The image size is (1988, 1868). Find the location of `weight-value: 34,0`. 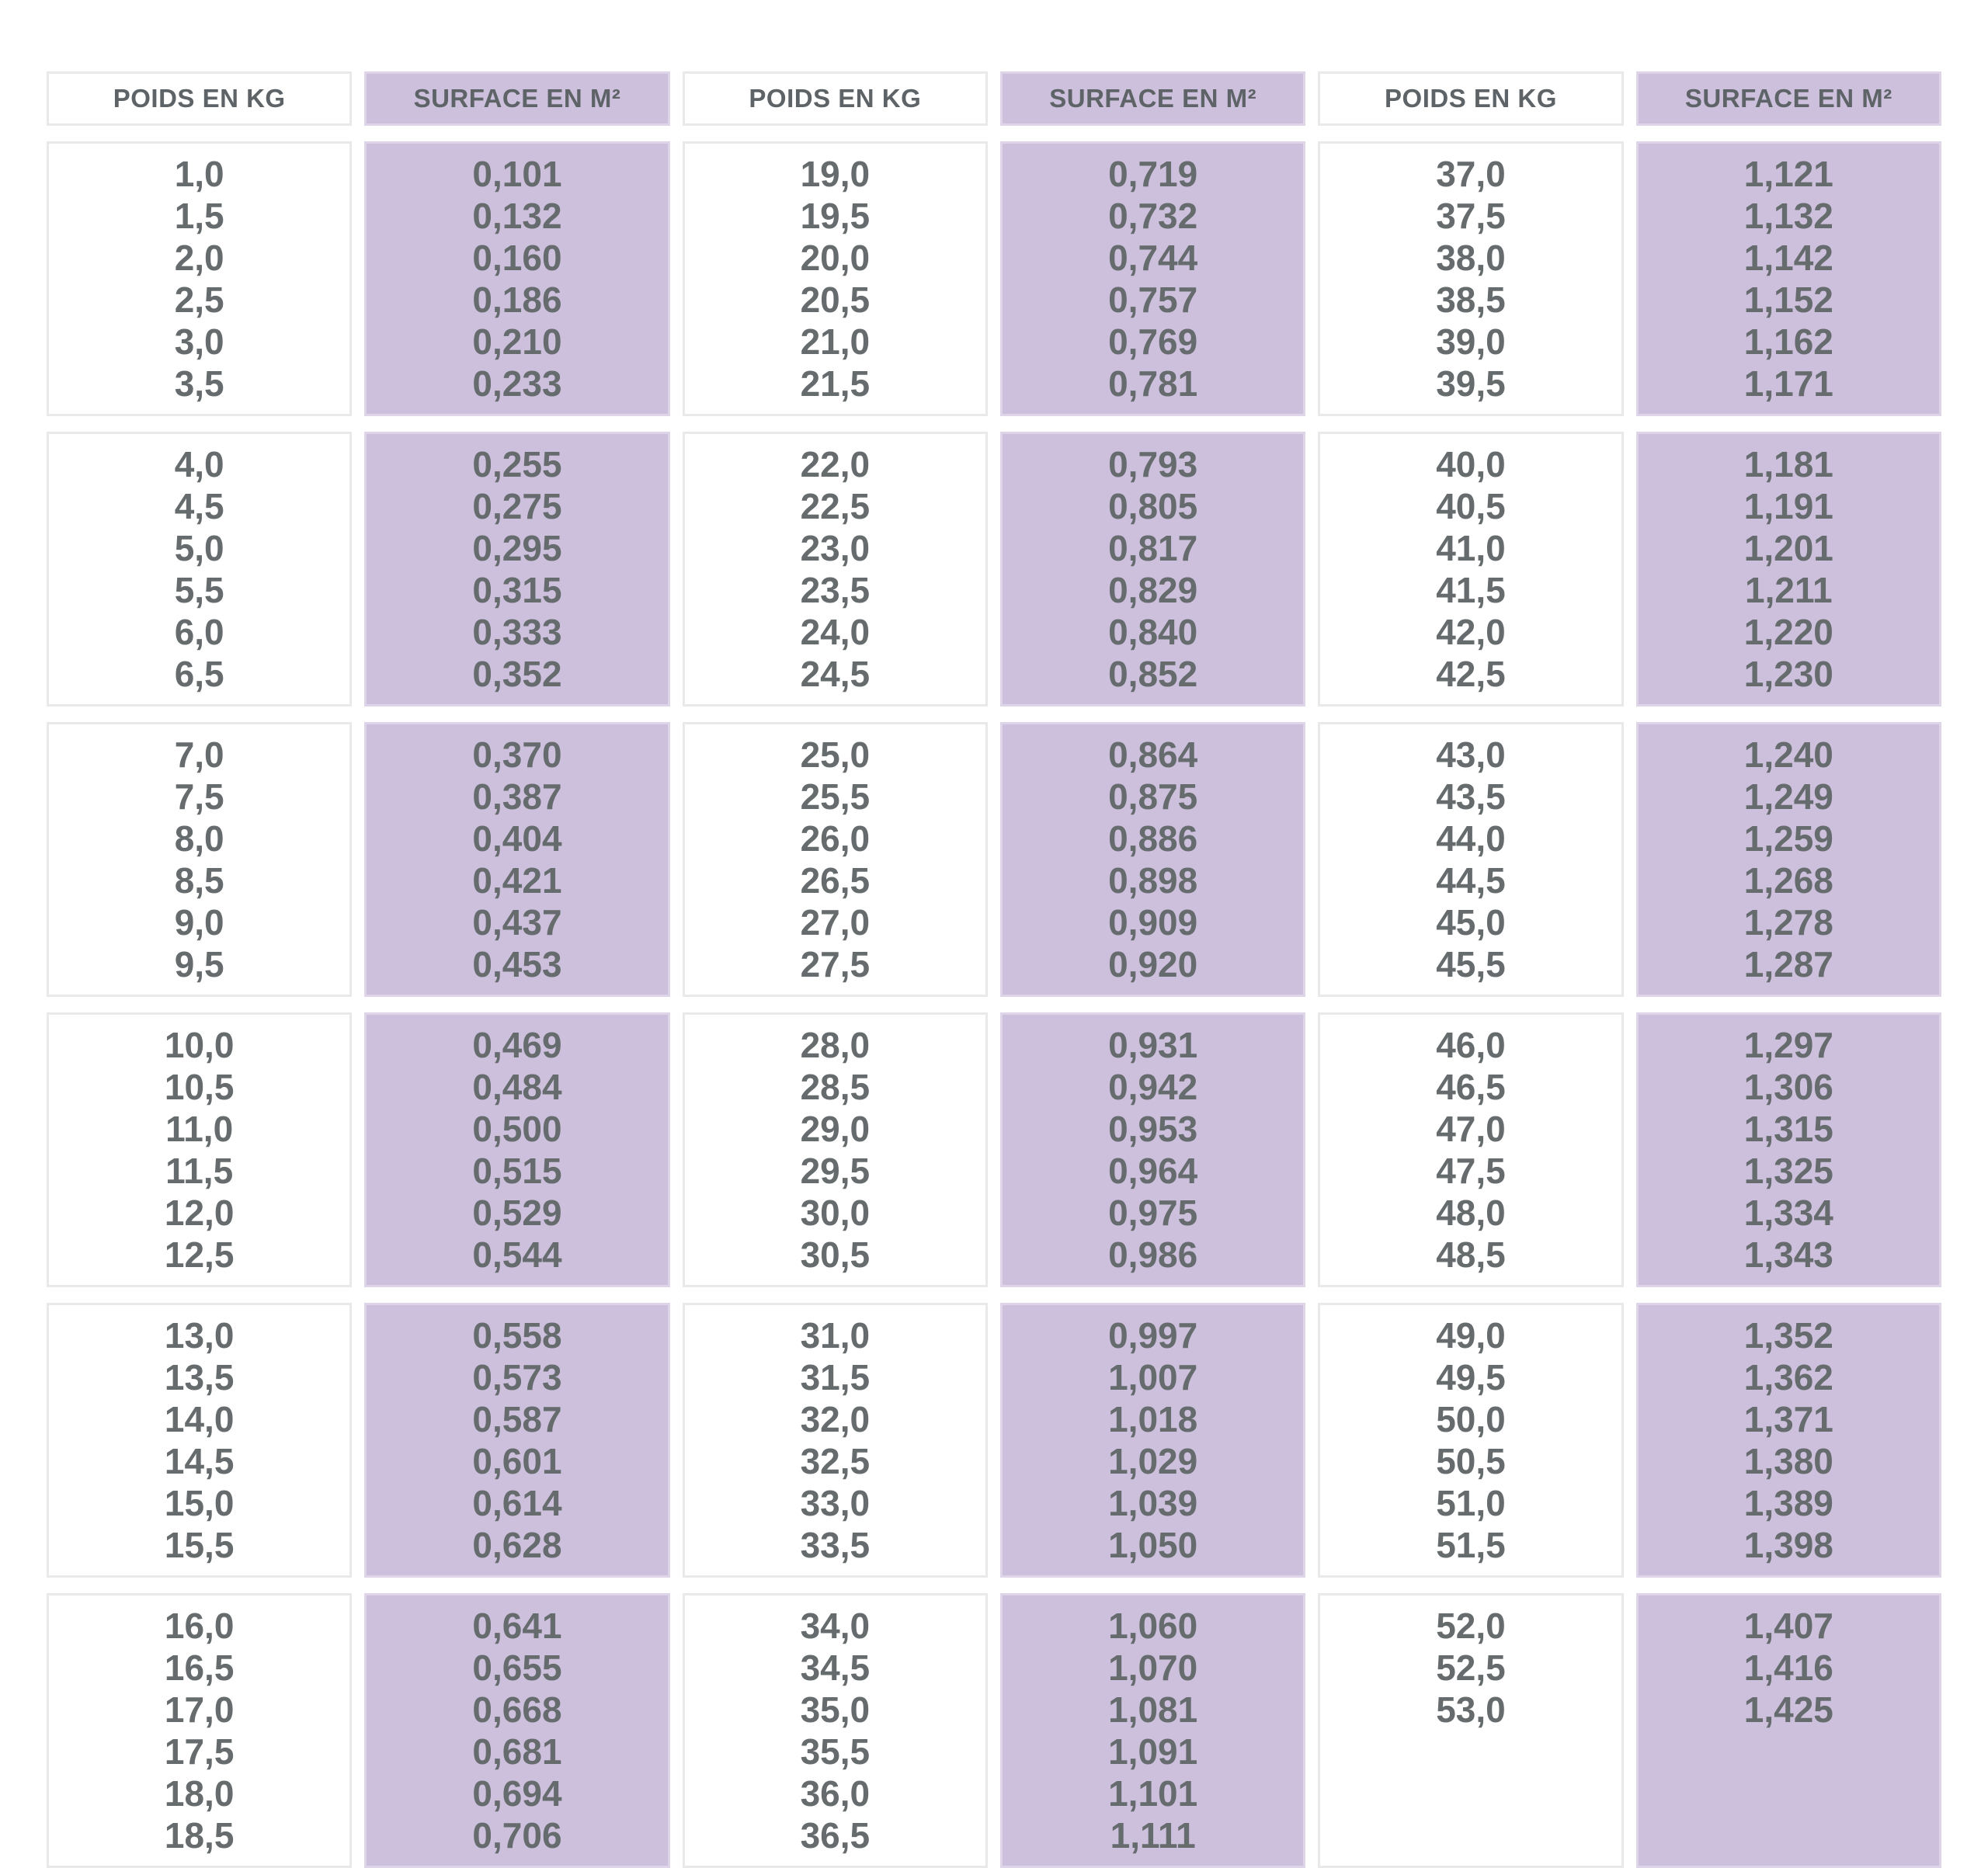

weight-value: 34,0 is located at coordinates (835, 1626).